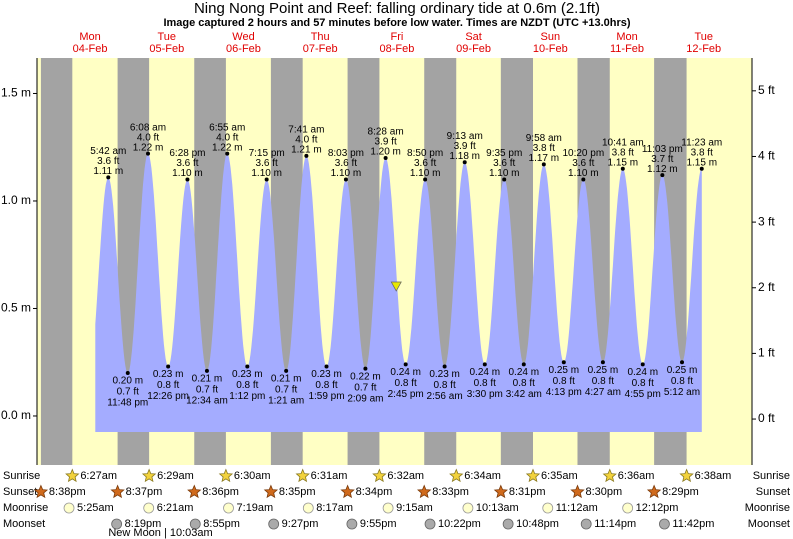  I want to click on moonset-time: 10:48pm, so click(537, 524).